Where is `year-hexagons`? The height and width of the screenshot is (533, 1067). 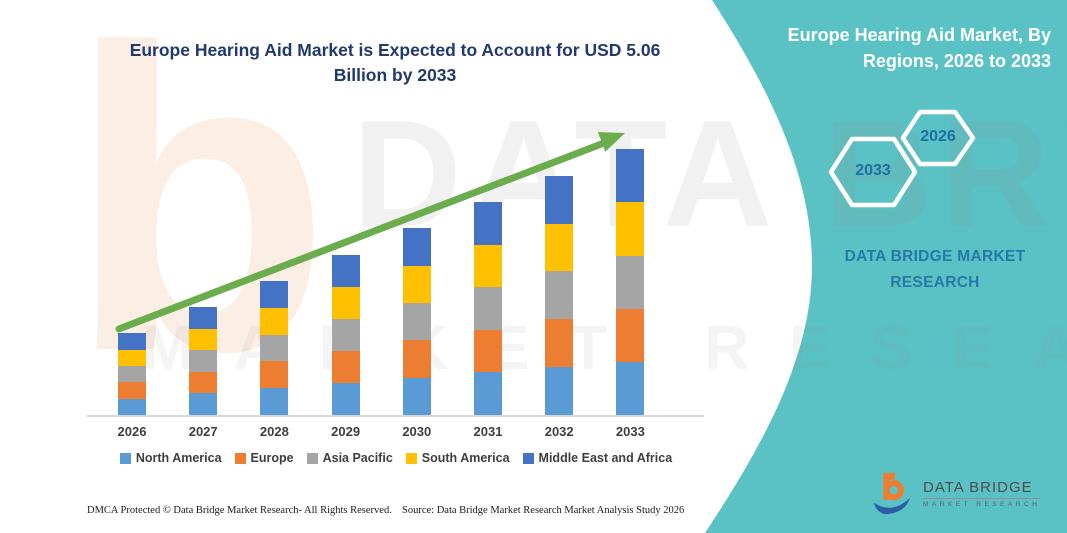 year-hexagons is located at coordinates (902, 158).